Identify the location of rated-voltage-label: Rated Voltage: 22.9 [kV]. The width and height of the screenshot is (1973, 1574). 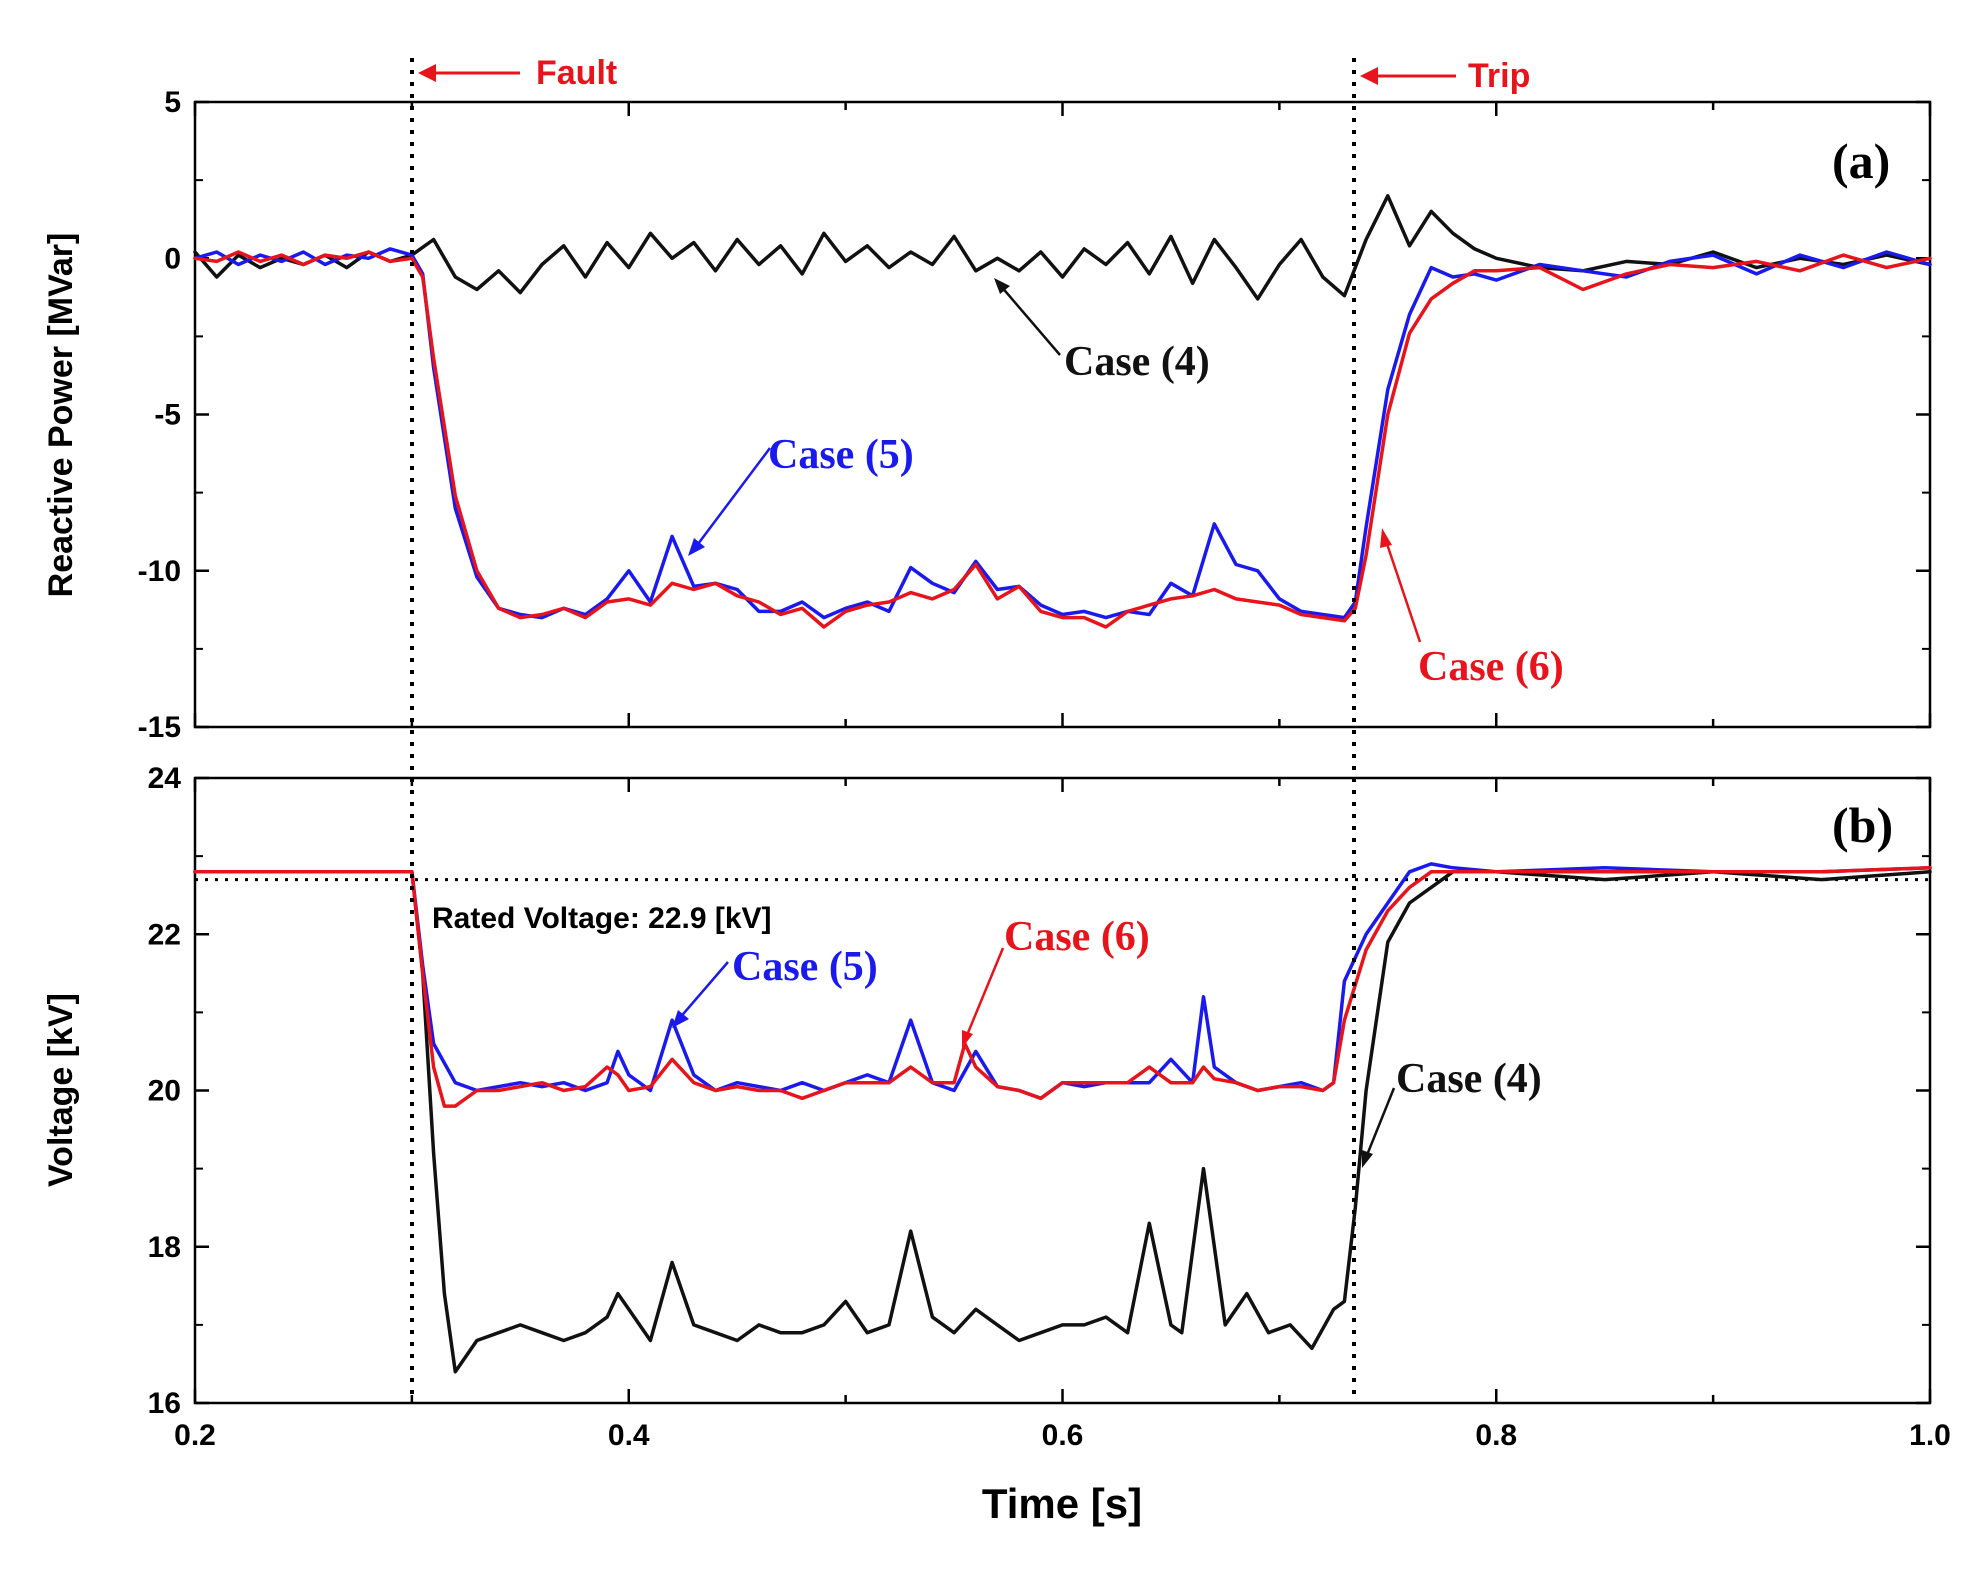
(602, 918).